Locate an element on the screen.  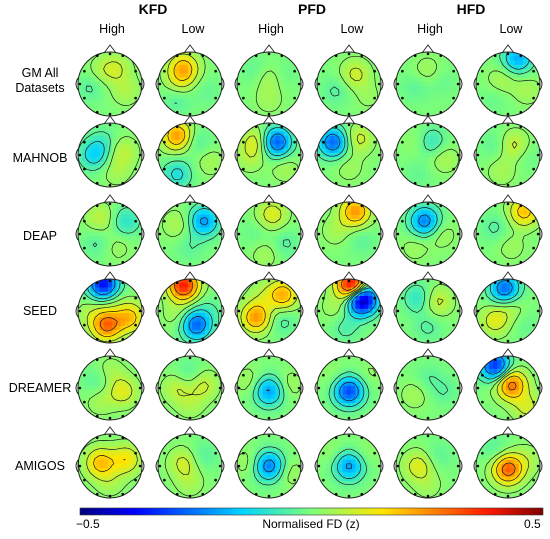
row-label-deap: DEAP is located at coordinates (40, 236).